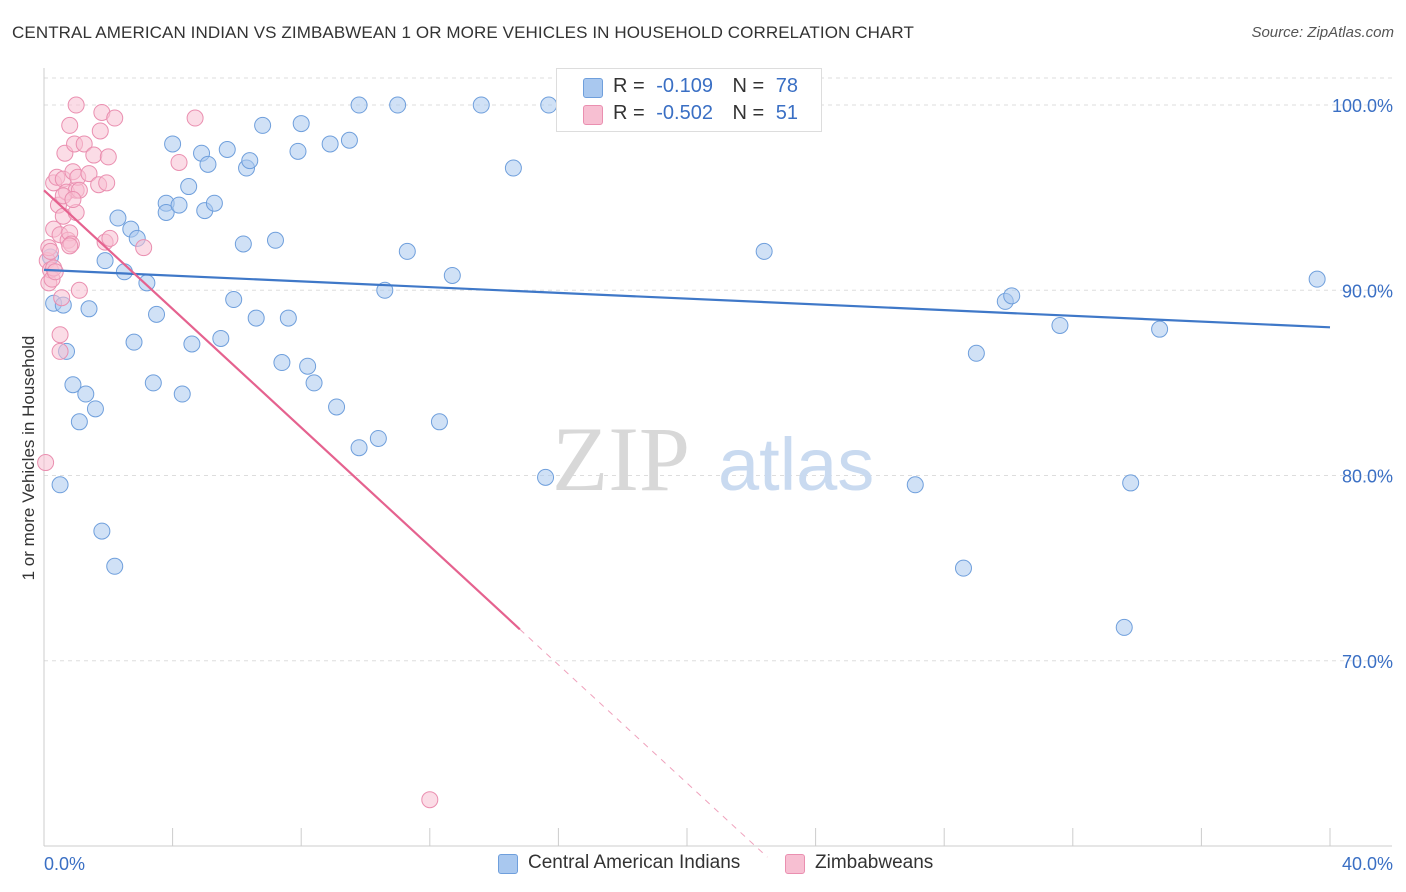 The image size is (1406, 892). I want to click on legend-r-value: -0.502, so click(684, 113).